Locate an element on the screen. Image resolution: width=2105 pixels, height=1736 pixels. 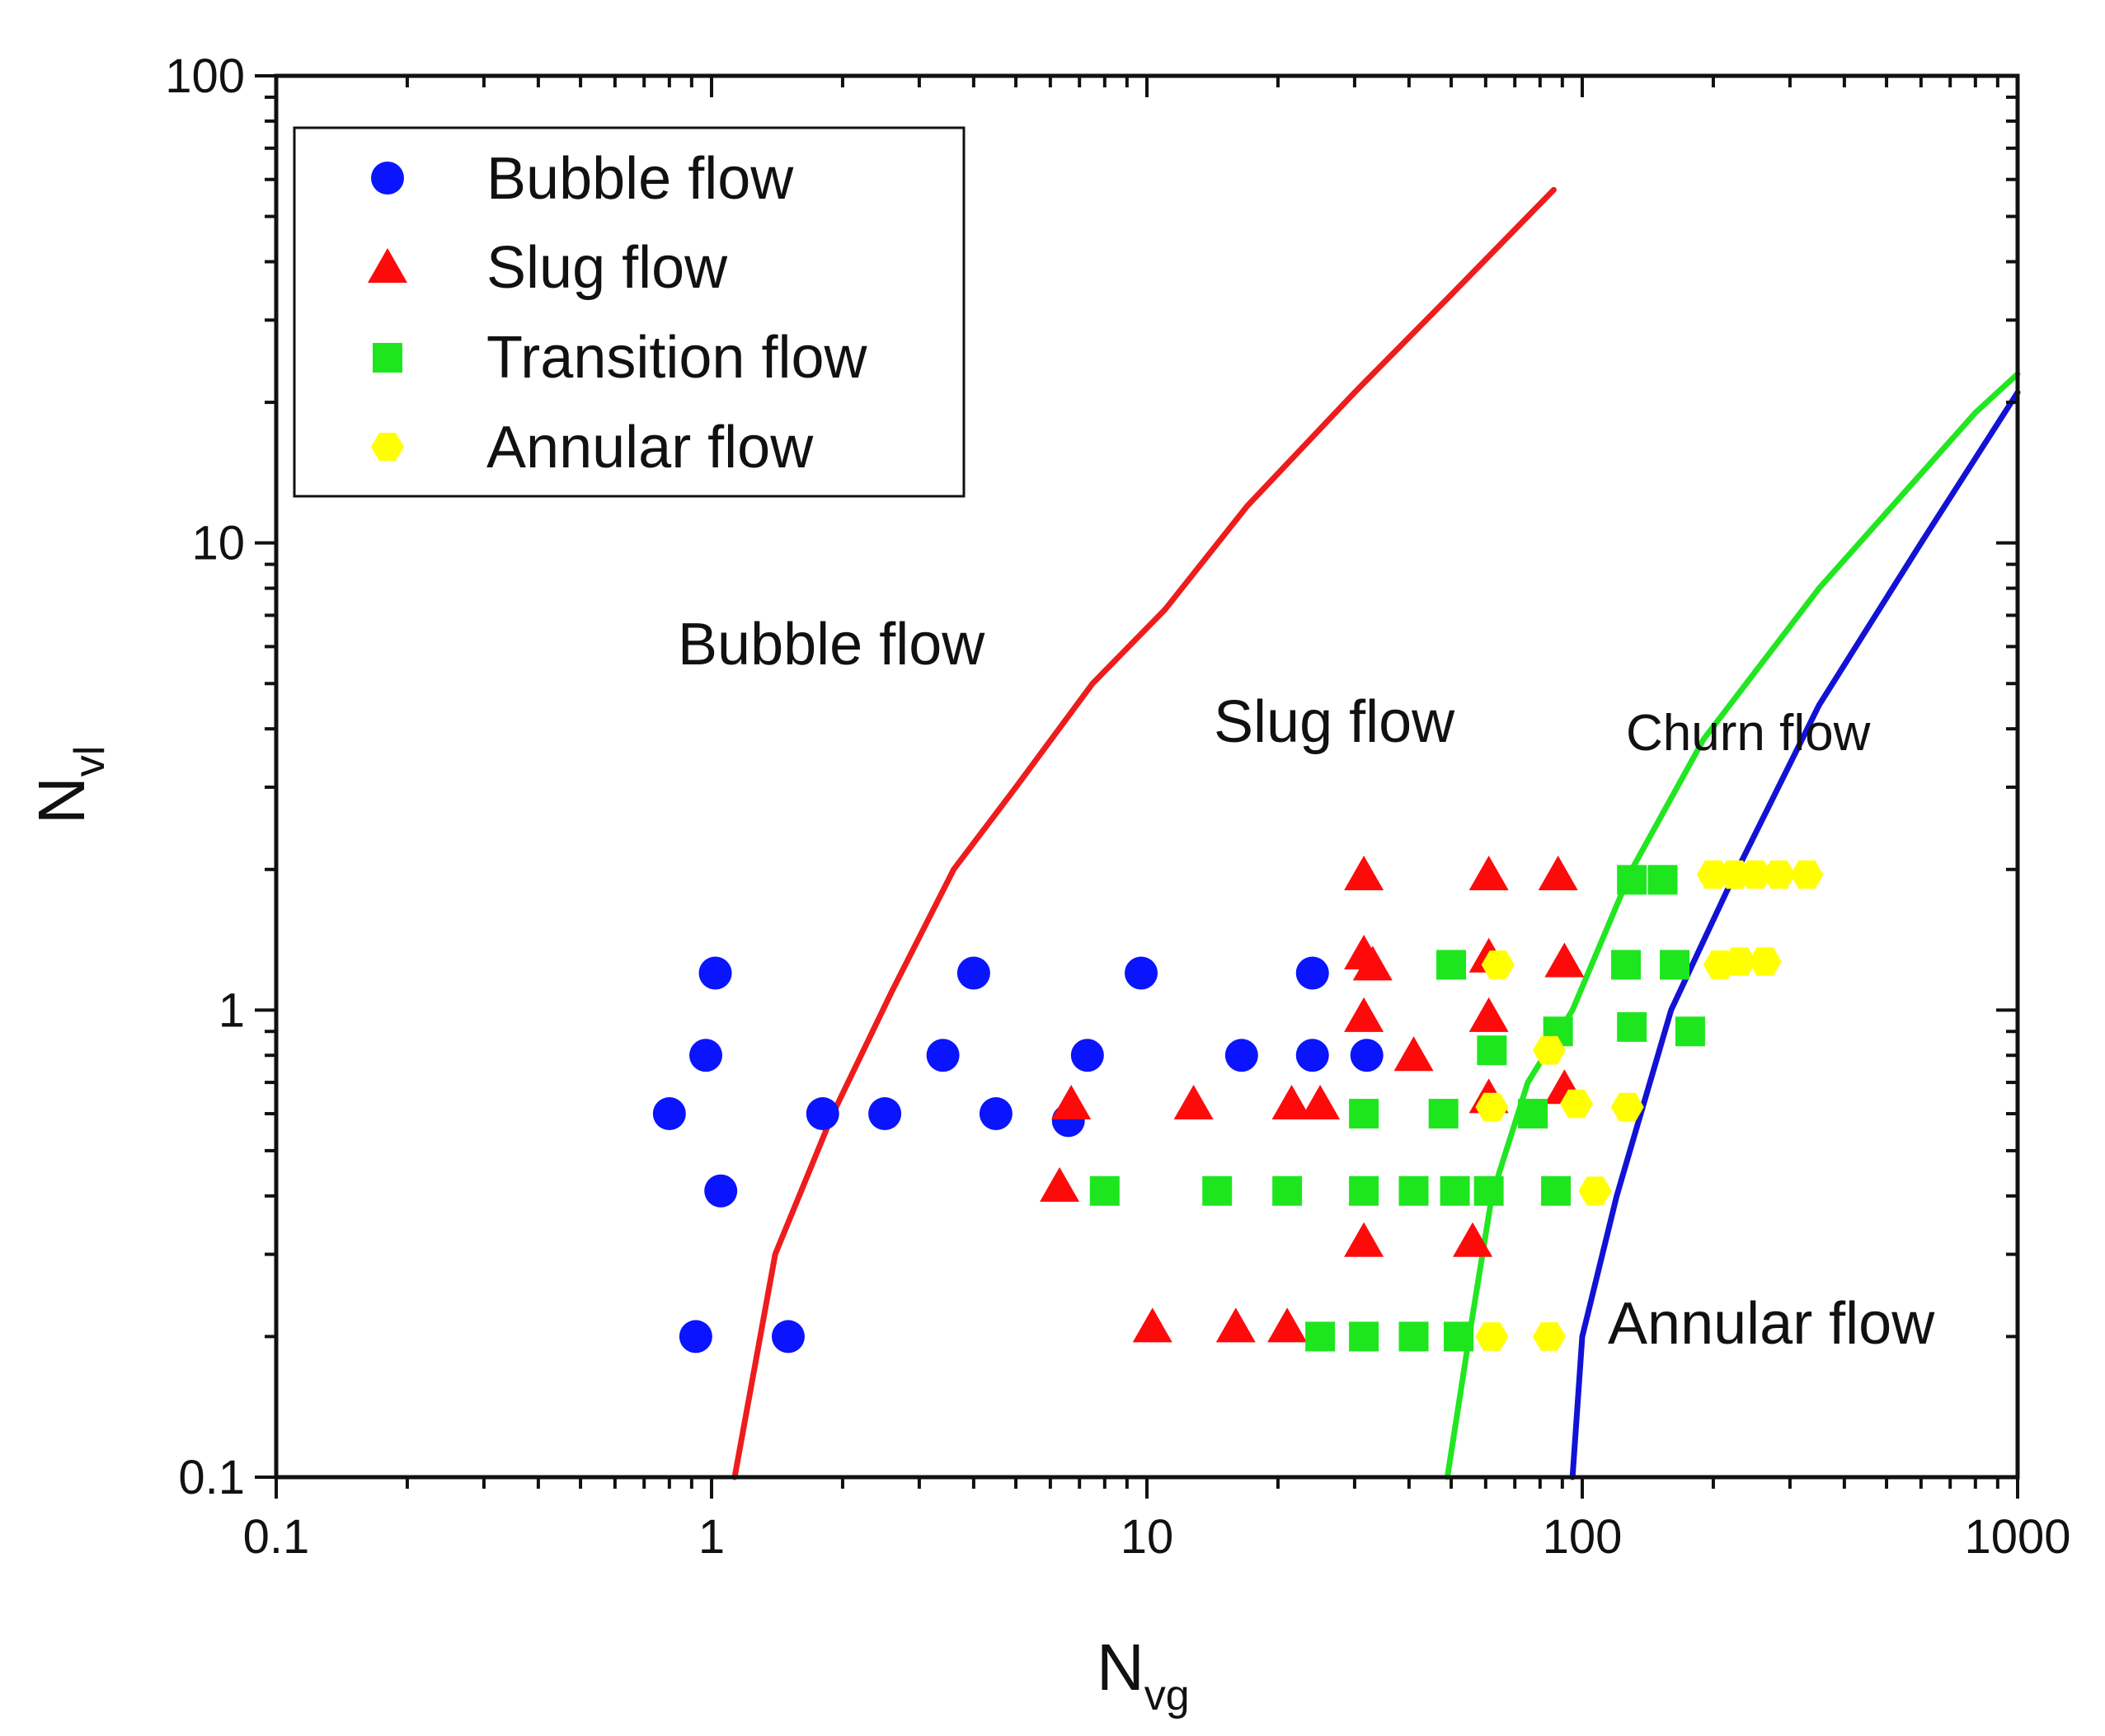
x-tick-label: 0.1 is located at coordinates (276, 1537).